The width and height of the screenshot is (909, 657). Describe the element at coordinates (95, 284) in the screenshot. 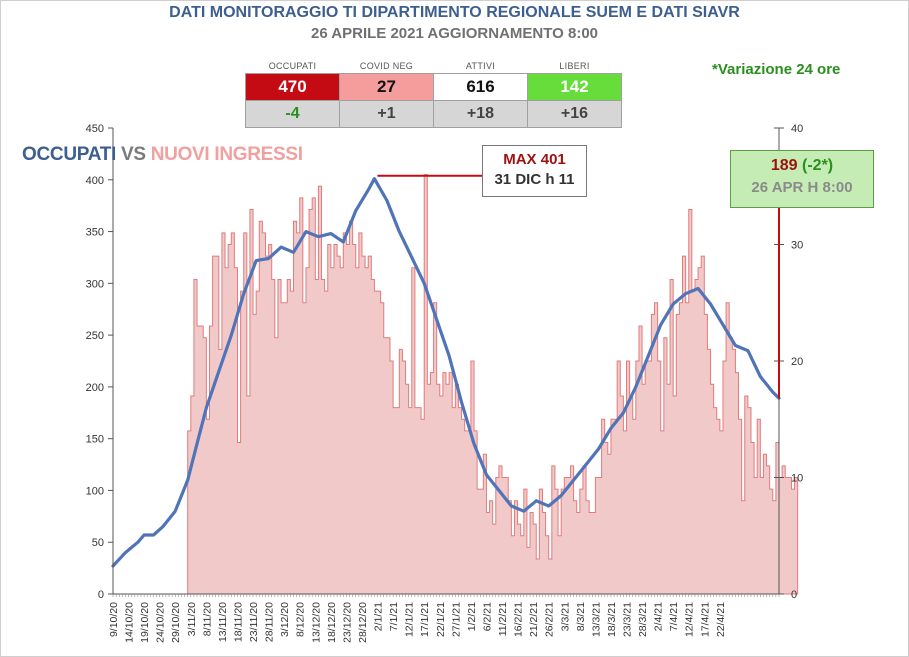

I see `y-left-tick-label: 300` at that location.